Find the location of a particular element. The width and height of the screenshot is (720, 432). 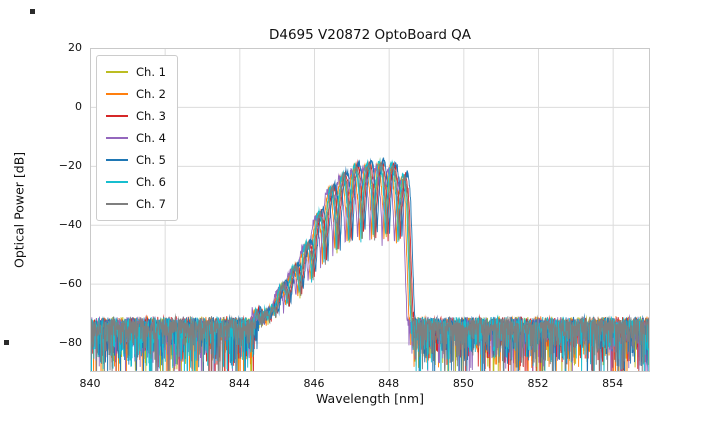

x-tick-label: 848 is located at coordinates (389, 383).